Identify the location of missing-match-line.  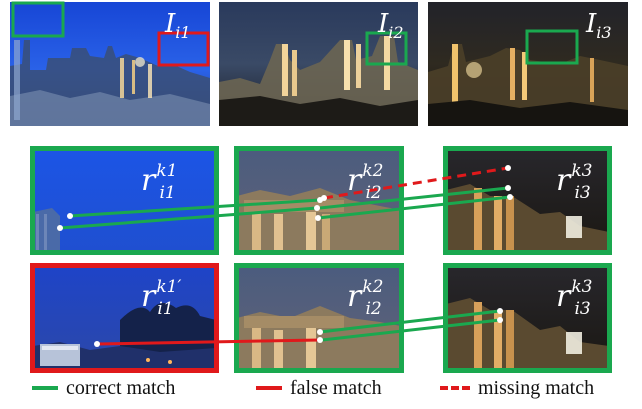
(416, 183).